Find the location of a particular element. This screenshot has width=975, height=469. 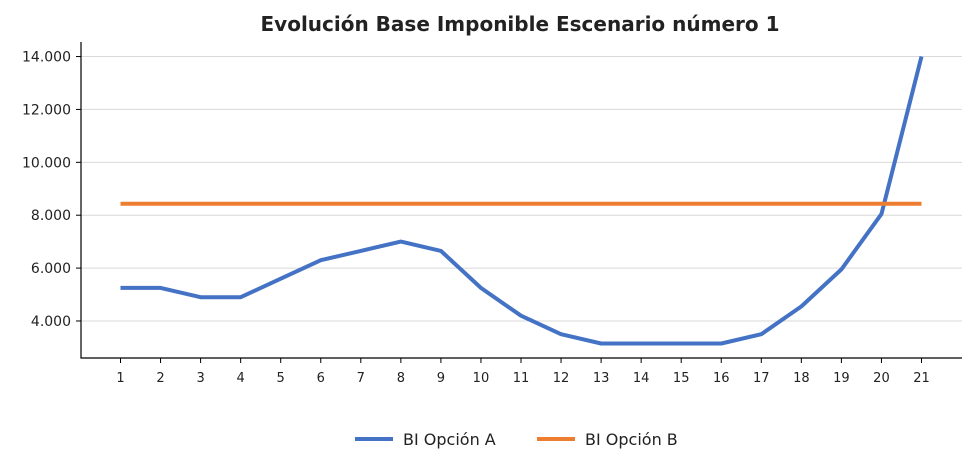

legend-label: BI Opción A is located at coordinates (449, 439).